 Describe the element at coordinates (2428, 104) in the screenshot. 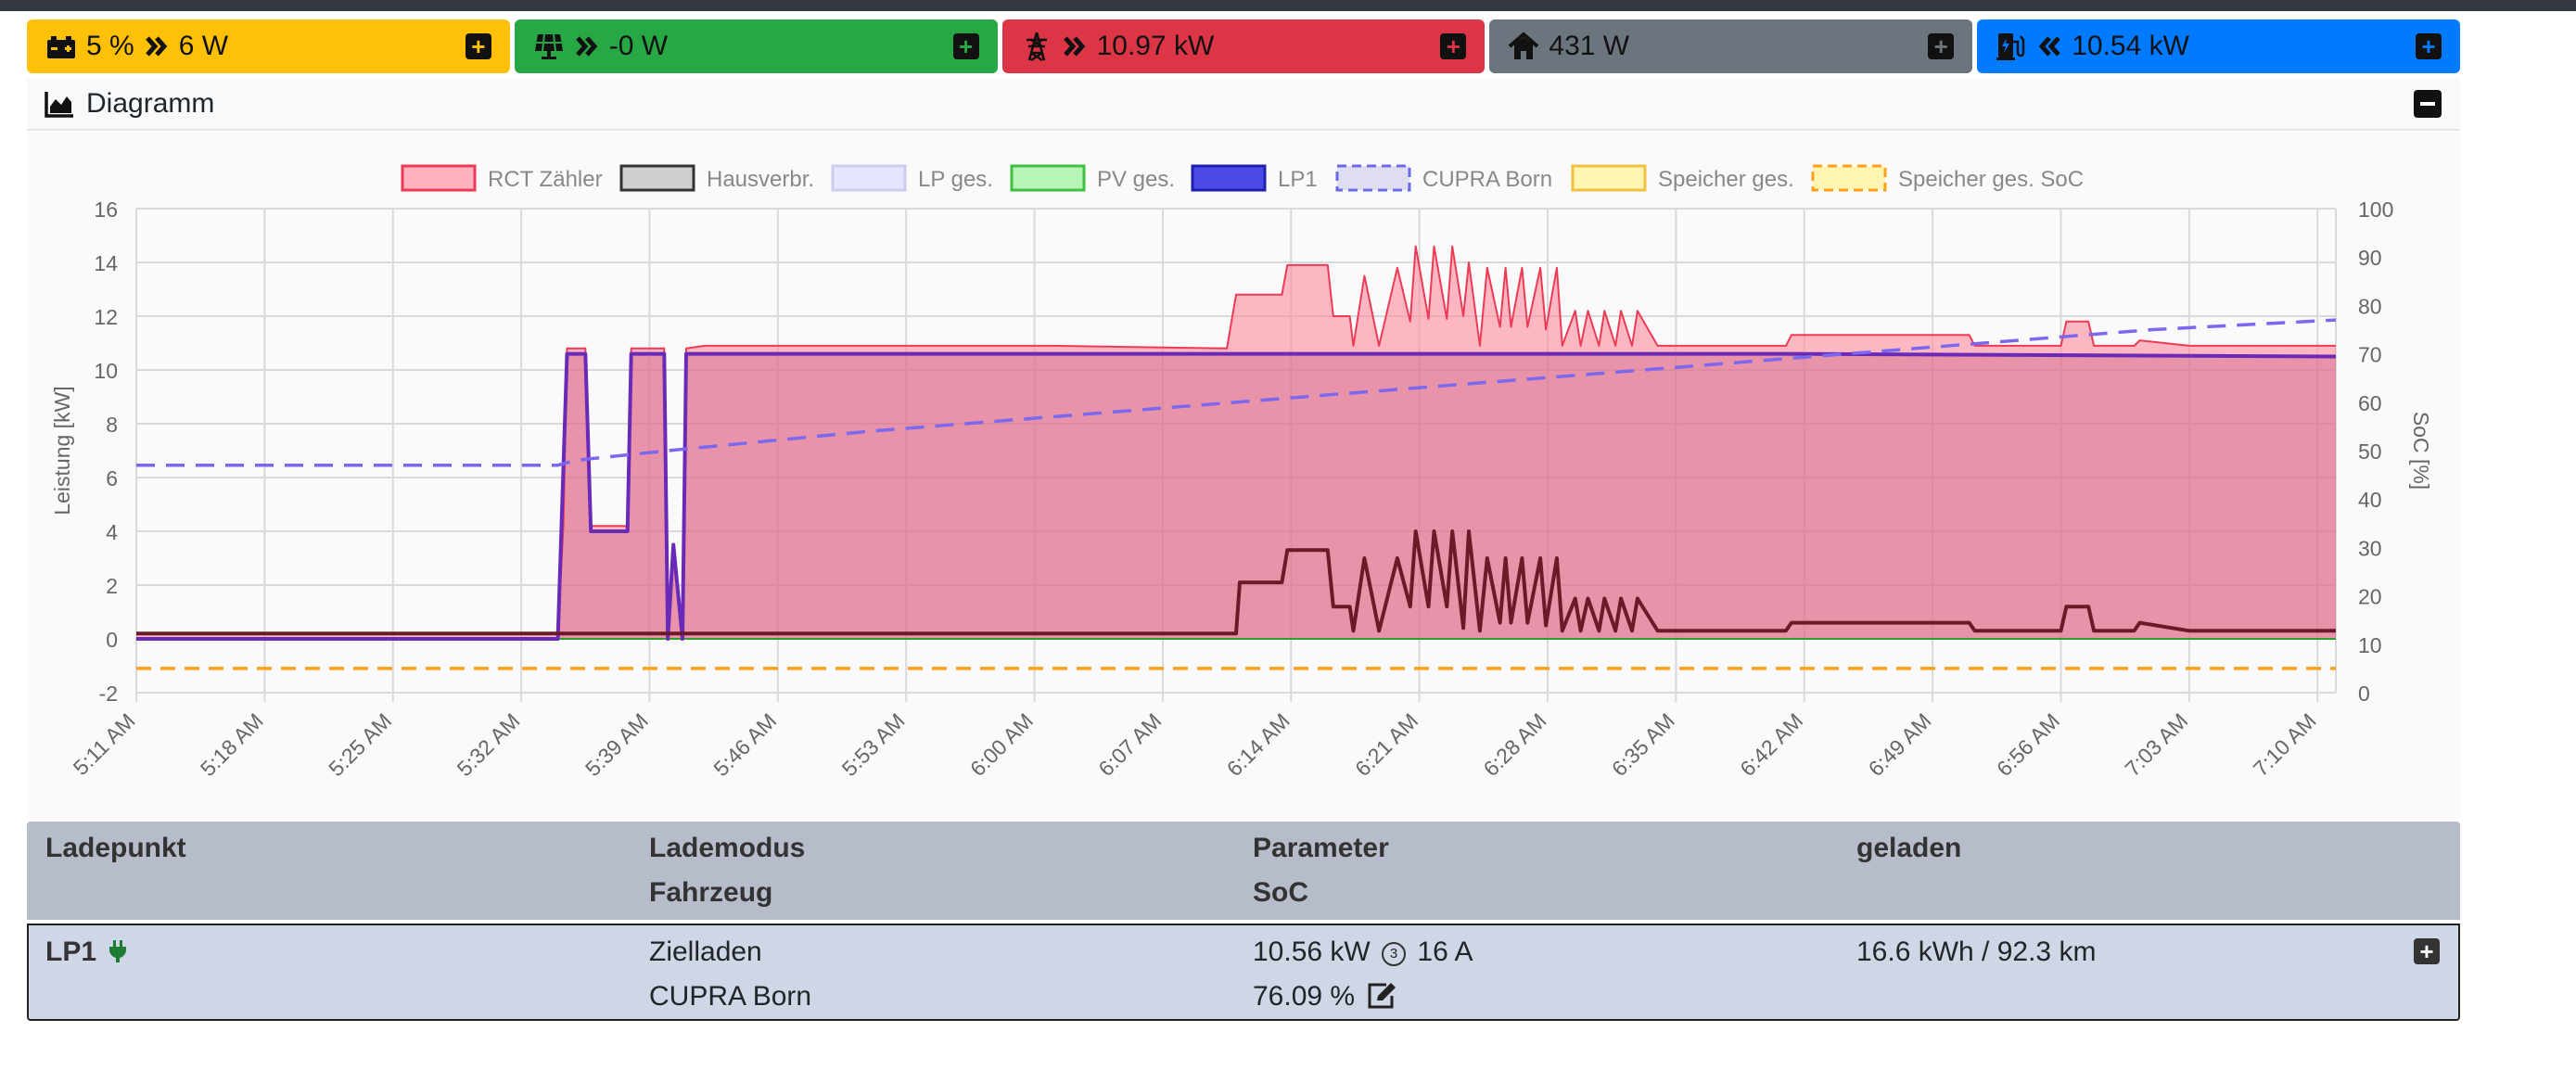

I see `collapse-chart-button` at that location.